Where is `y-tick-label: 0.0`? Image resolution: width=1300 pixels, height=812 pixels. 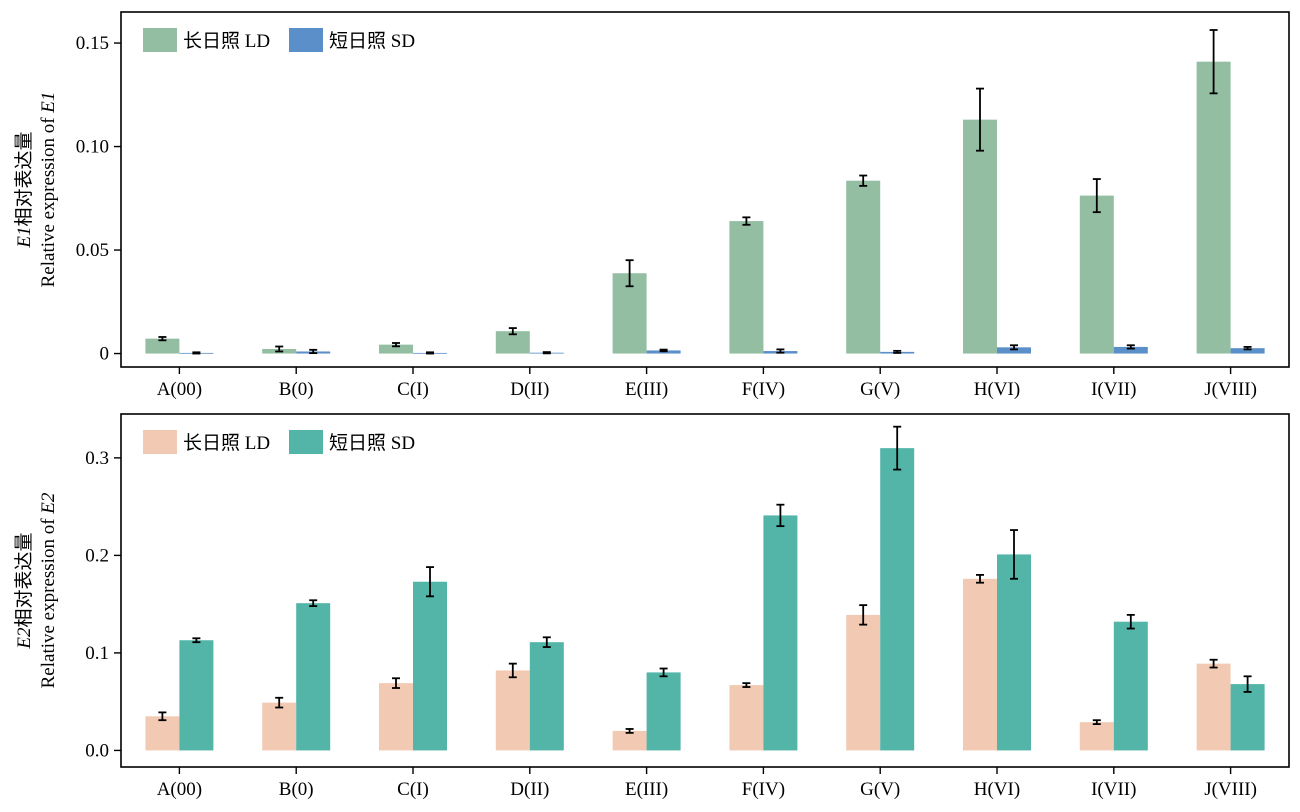 y-tick-label: 0.0 is located at coordinates (97, 750).